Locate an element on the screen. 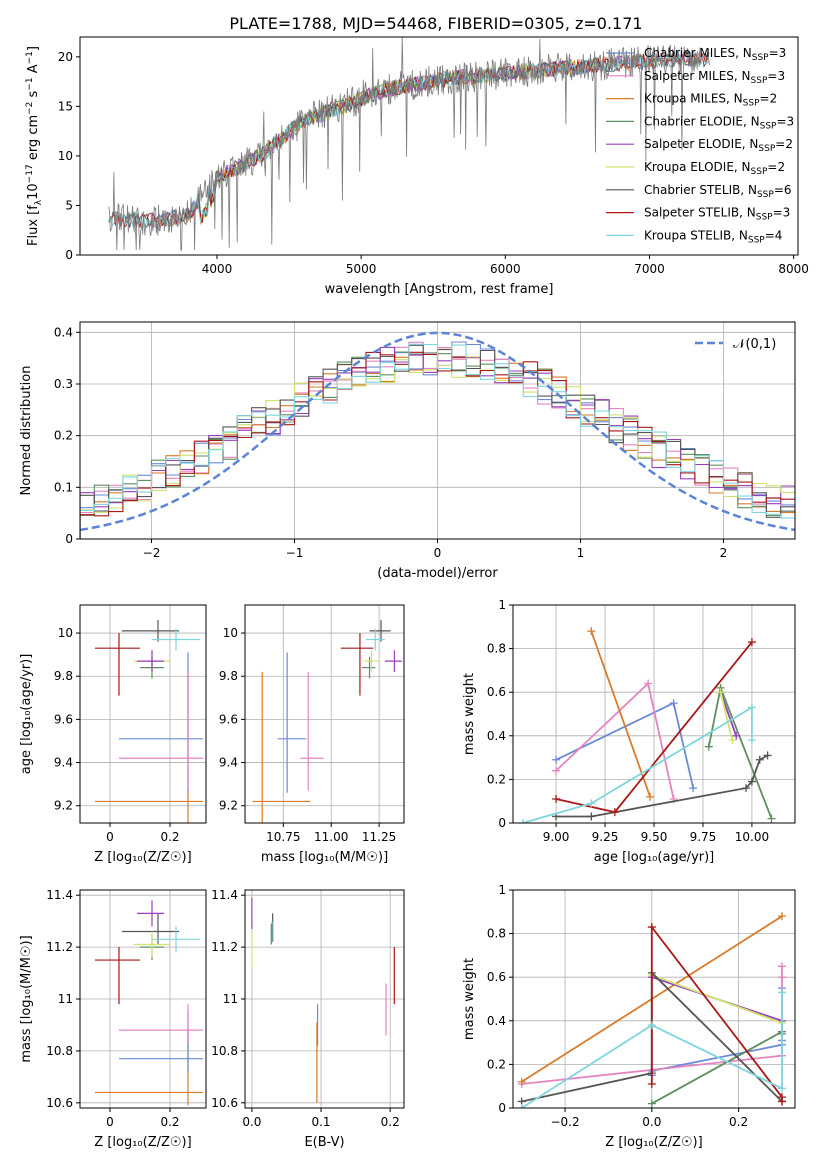 The height and width of the screenshot is (1170, 819). legend-entry: Kroupa ELODIE, NSSP=2 is located at coordinates (714, 168).